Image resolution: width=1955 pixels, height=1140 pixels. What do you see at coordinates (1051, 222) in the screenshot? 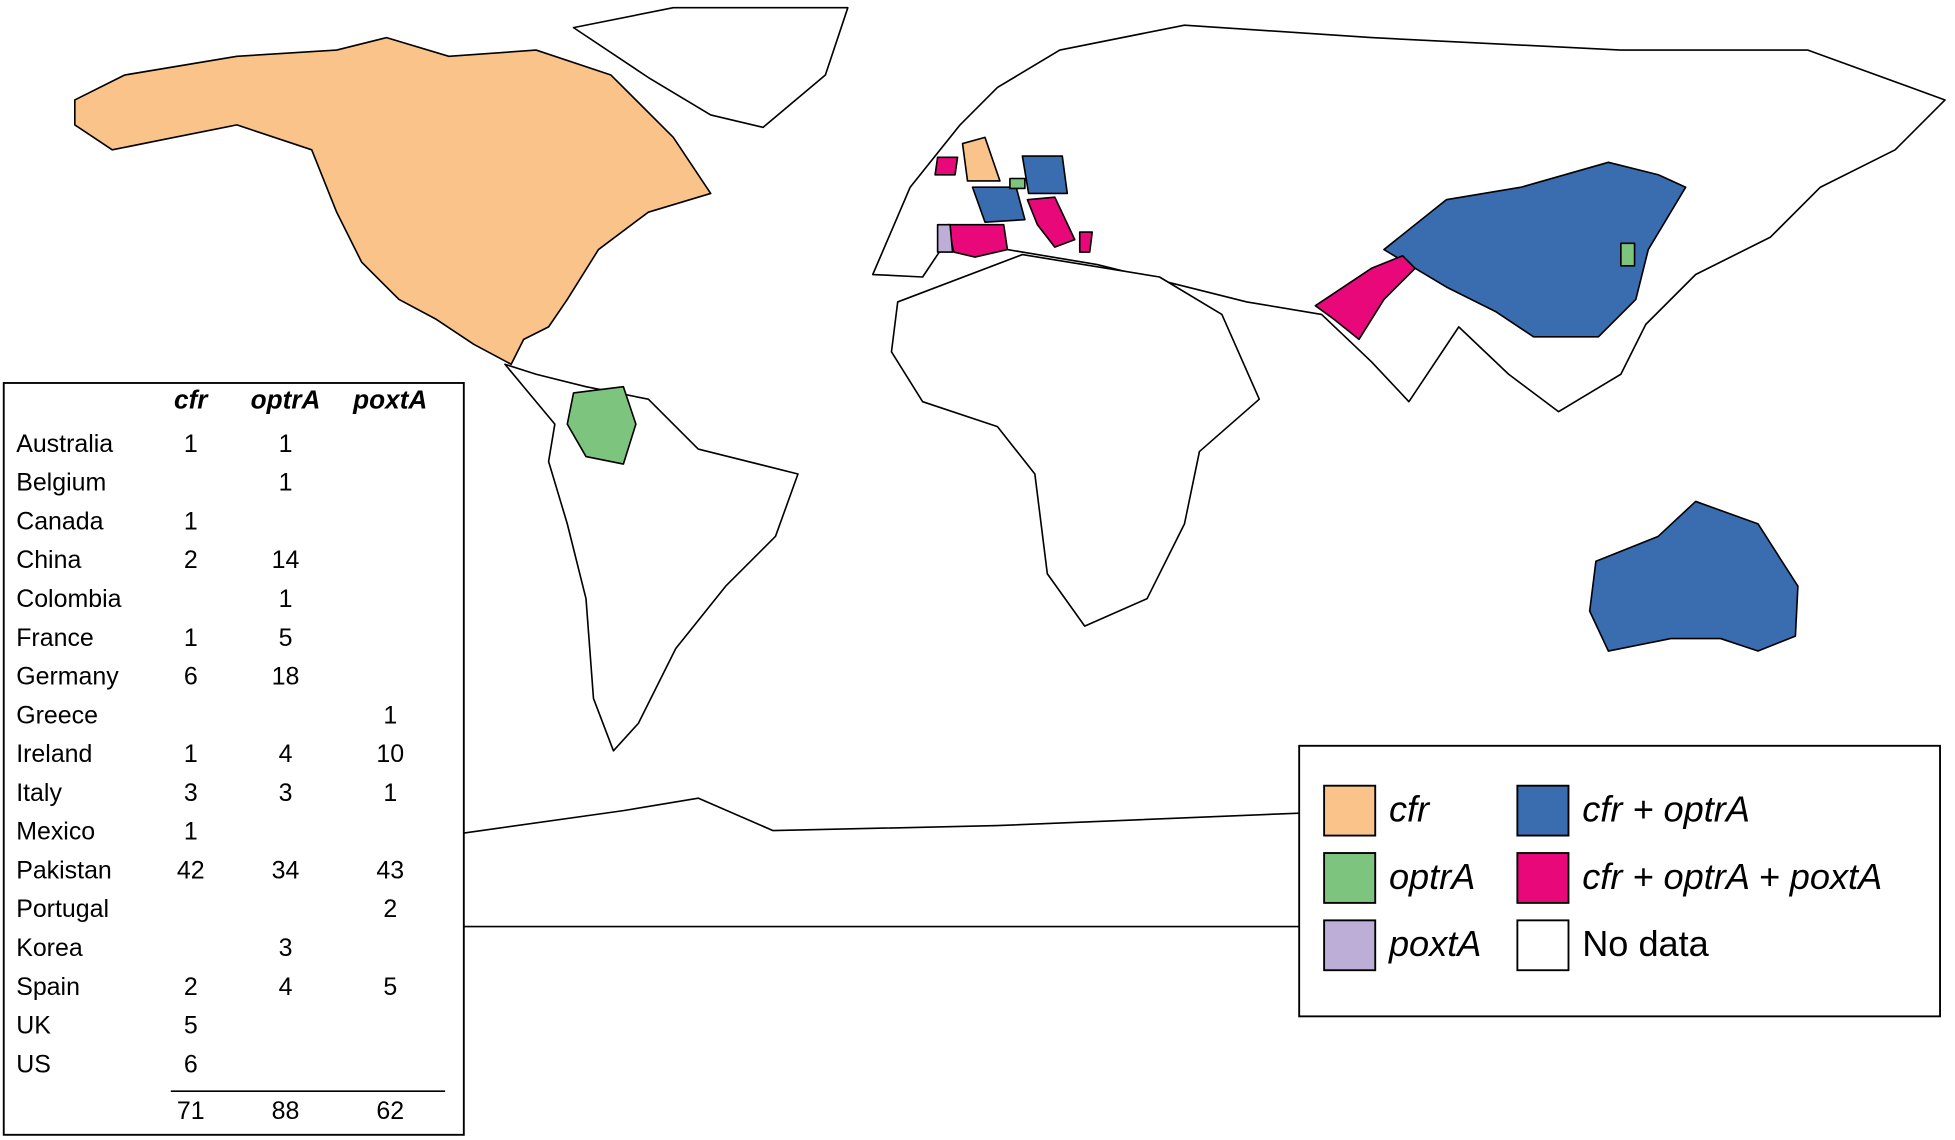
I see `italy` at bounding box center [1051, 222].